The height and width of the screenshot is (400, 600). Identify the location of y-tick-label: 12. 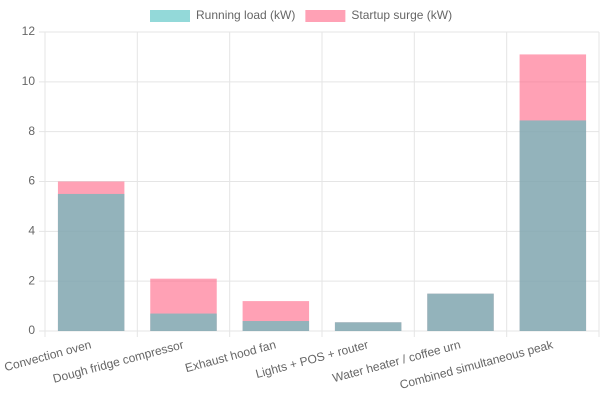
(29, 31).